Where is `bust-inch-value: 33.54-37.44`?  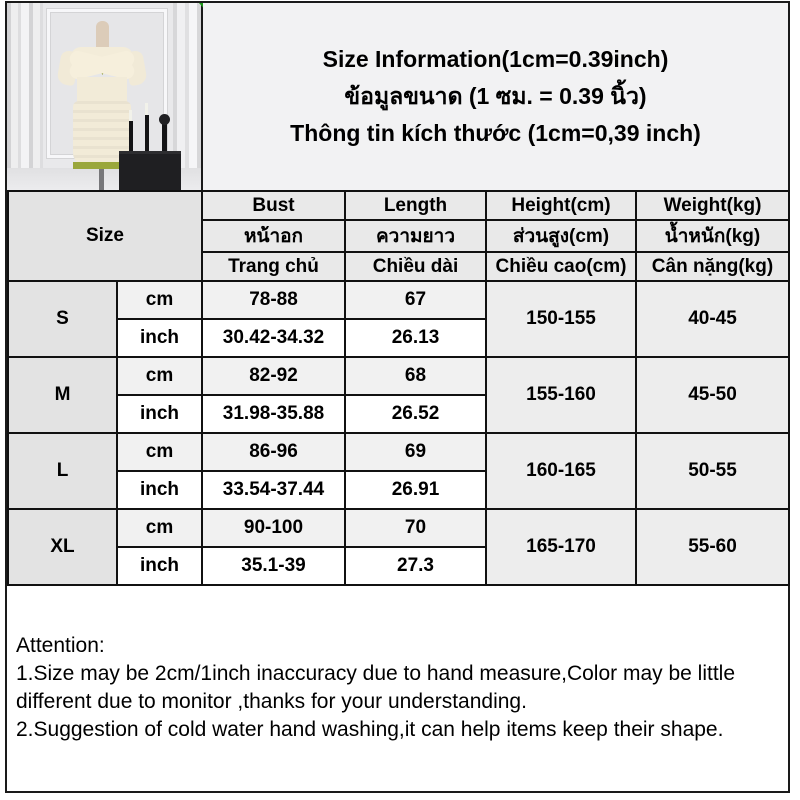 bust-inch-value: 33.54-37.44 is located at coordinates (273, 490).